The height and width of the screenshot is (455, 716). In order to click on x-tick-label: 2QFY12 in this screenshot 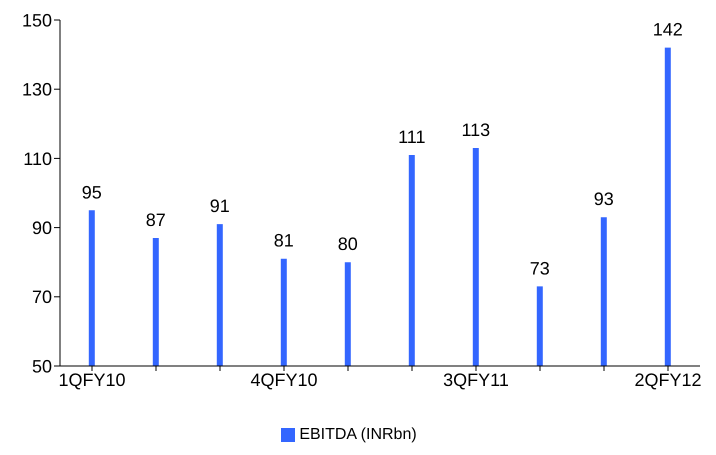, I will do `click(668, 380)`.